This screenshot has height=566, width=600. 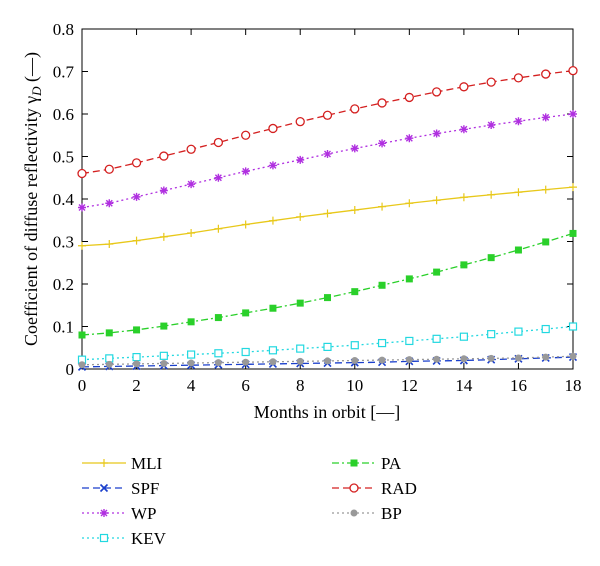 I want to click on legend: MLI SPF WP KEV PA RAD BP, so click(x=249, y=501).